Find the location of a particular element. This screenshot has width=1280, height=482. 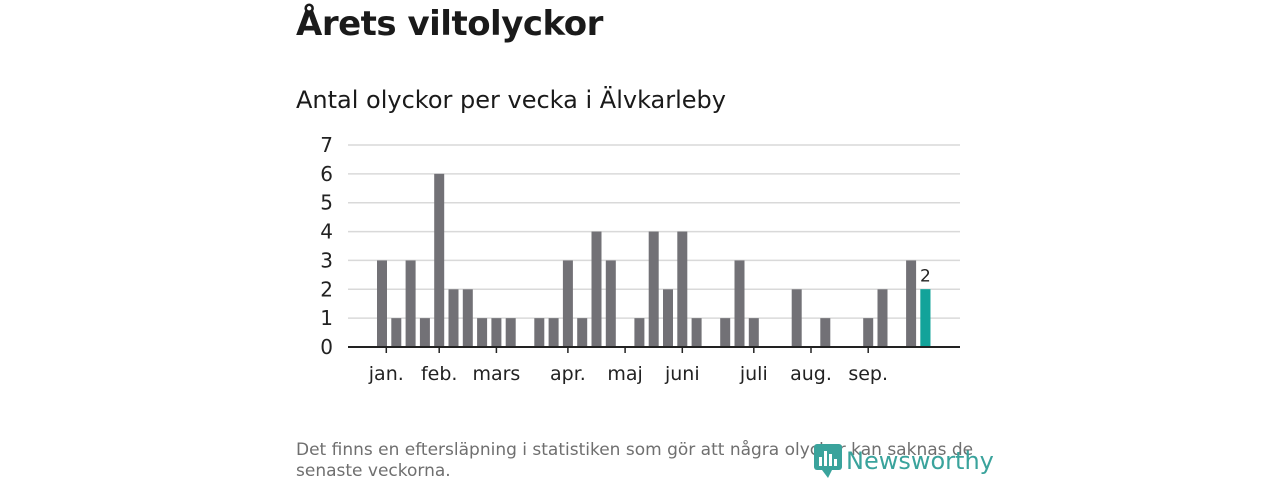

data-label: 2 is located at coordinates (925, 276).